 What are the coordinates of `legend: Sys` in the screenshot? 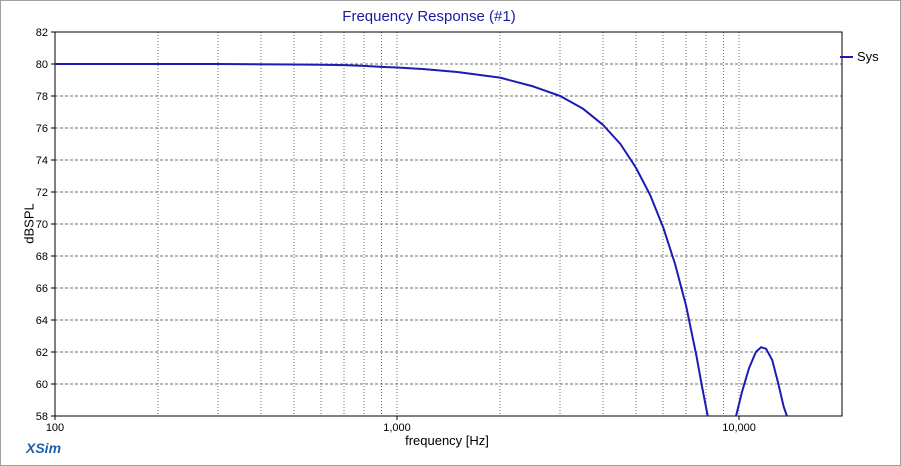 It's located at (859, 56).